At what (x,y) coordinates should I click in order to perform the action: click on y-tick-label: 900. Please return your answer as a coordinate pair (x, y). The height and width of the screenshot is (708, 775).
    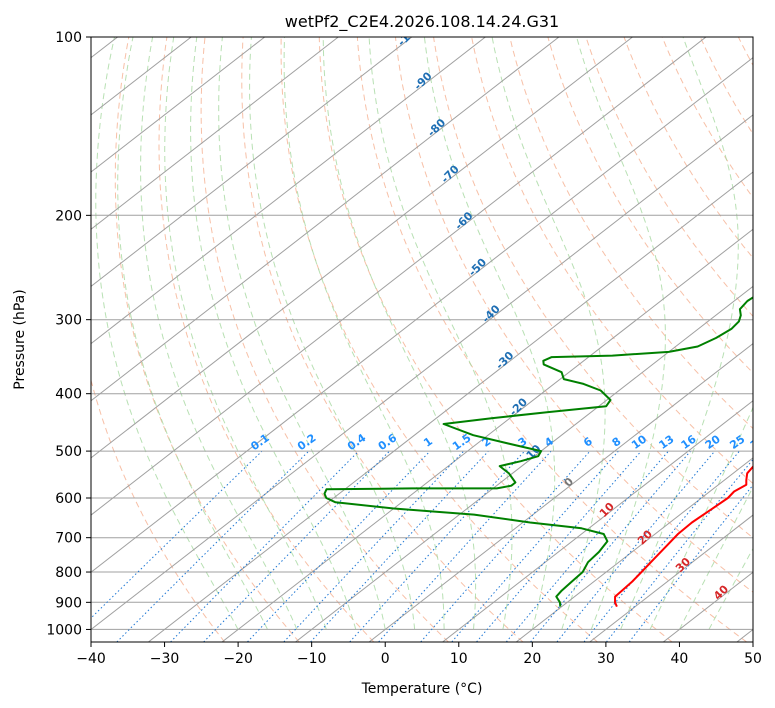
    Looking at the image, I should click on (68, 603).